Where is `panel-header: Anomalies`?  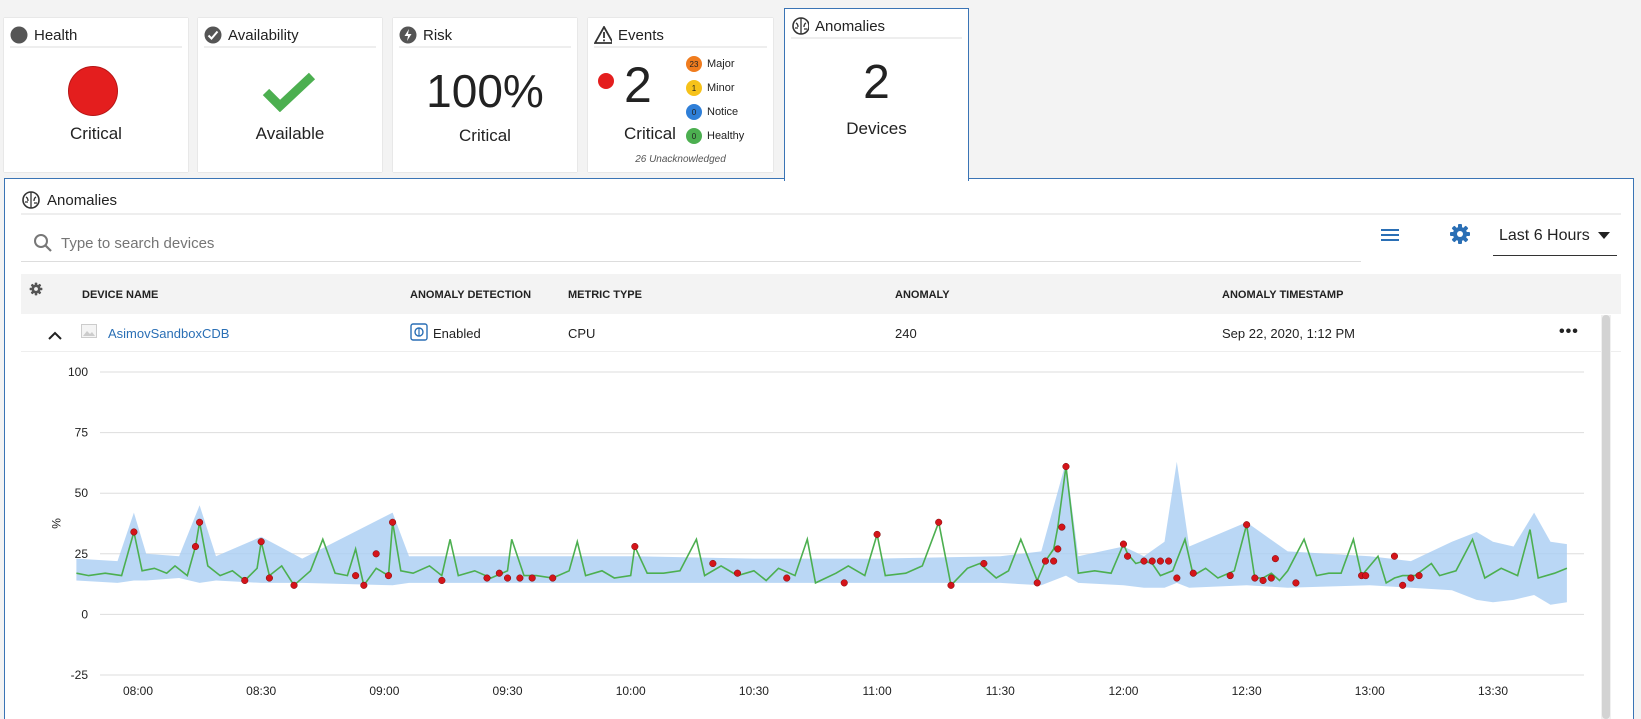 panel-header: Anomalies is located at coordinates (821, 201).